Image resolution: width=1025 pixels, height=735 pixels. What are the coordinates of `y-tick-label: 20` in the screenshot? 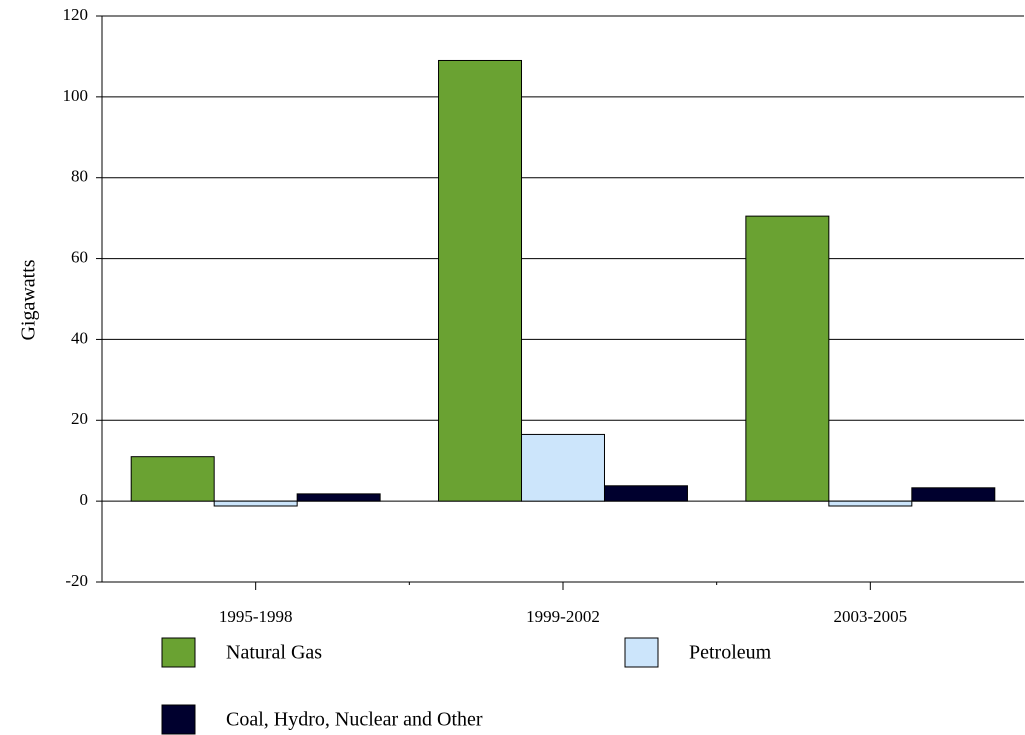 It's located at (79, 418).